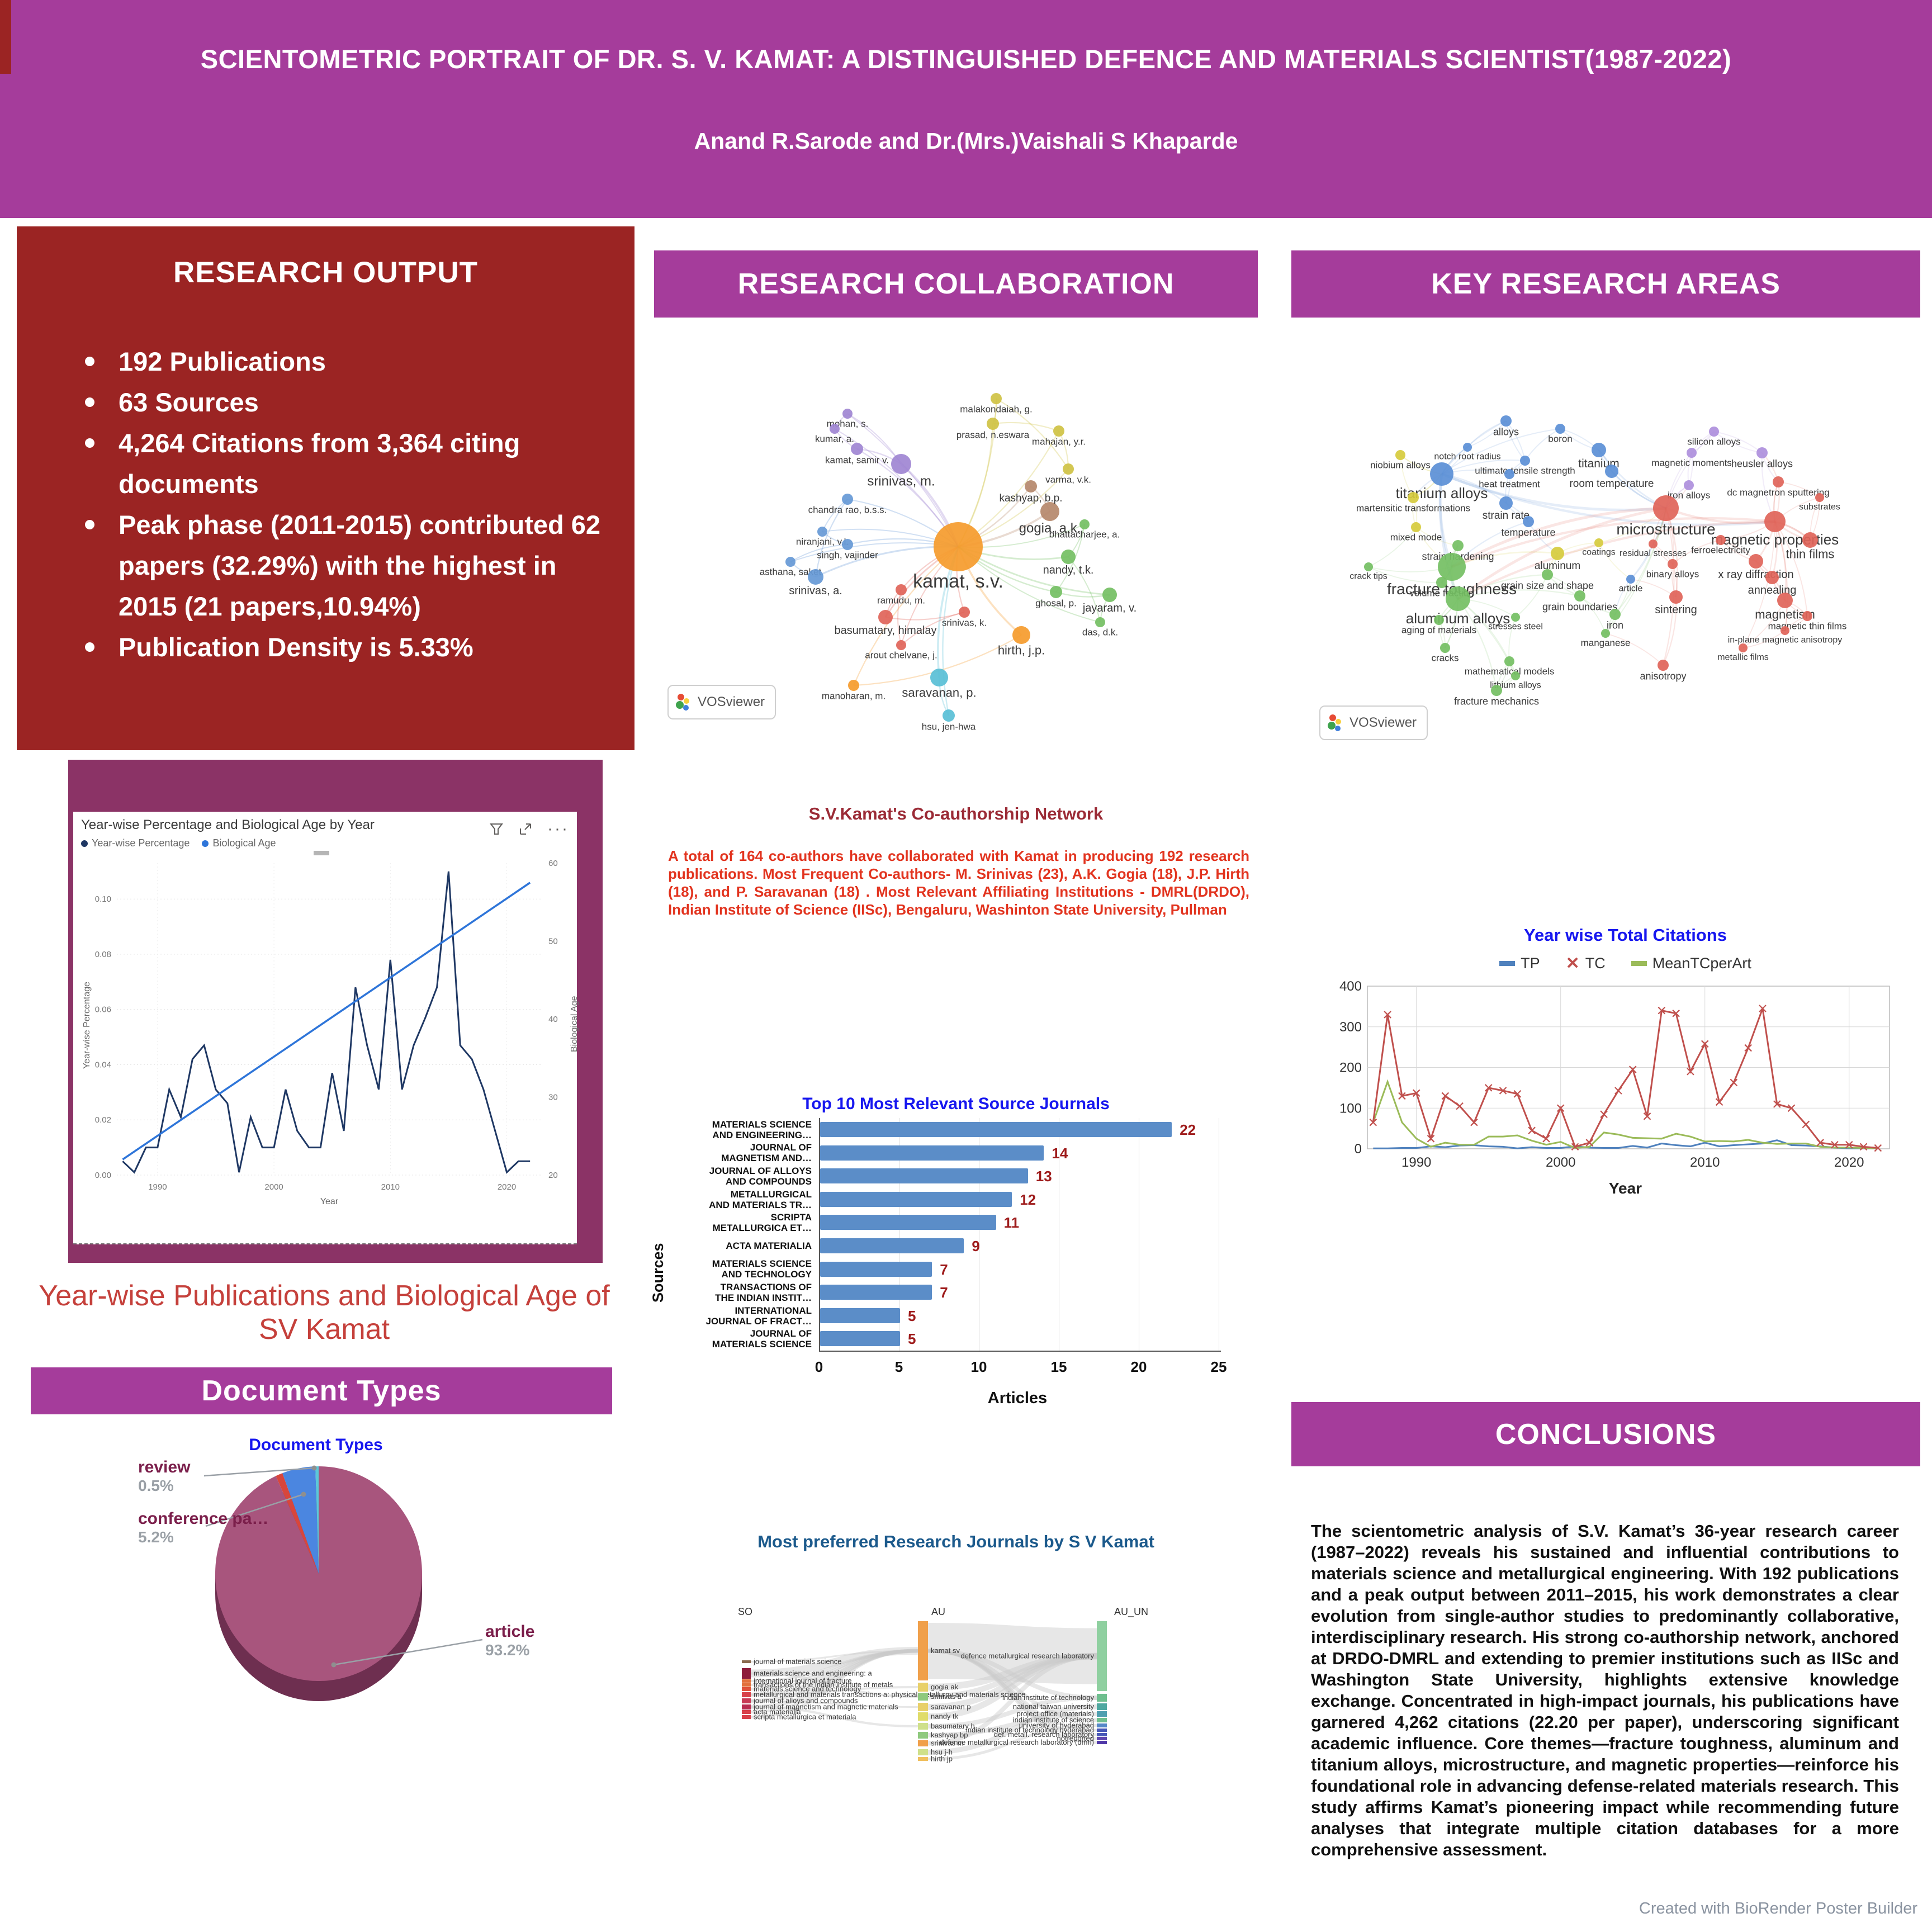 Image resolution: width=1932 pixels, height=1932 pixels. What do you see at coordinates (343, 1583) in the screenshot?
I see `document-types-pie` at bounding box center [343, 1583].